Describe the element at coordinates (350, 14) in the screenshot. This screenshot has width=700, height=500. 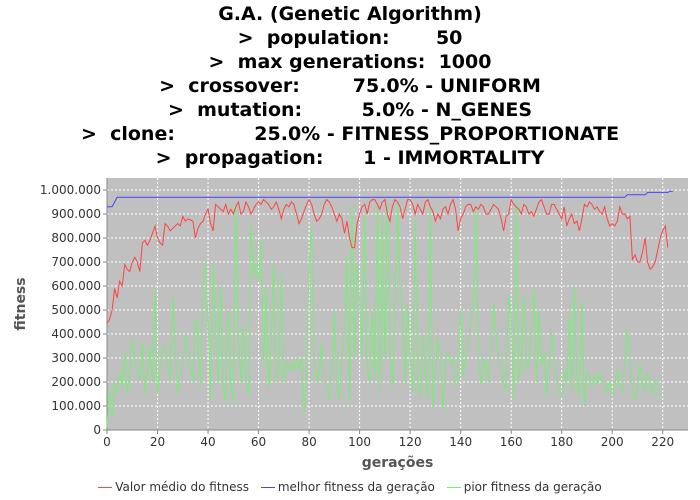
I see `title-line-1: G.A. (Genetic Algorithm)` at that location.